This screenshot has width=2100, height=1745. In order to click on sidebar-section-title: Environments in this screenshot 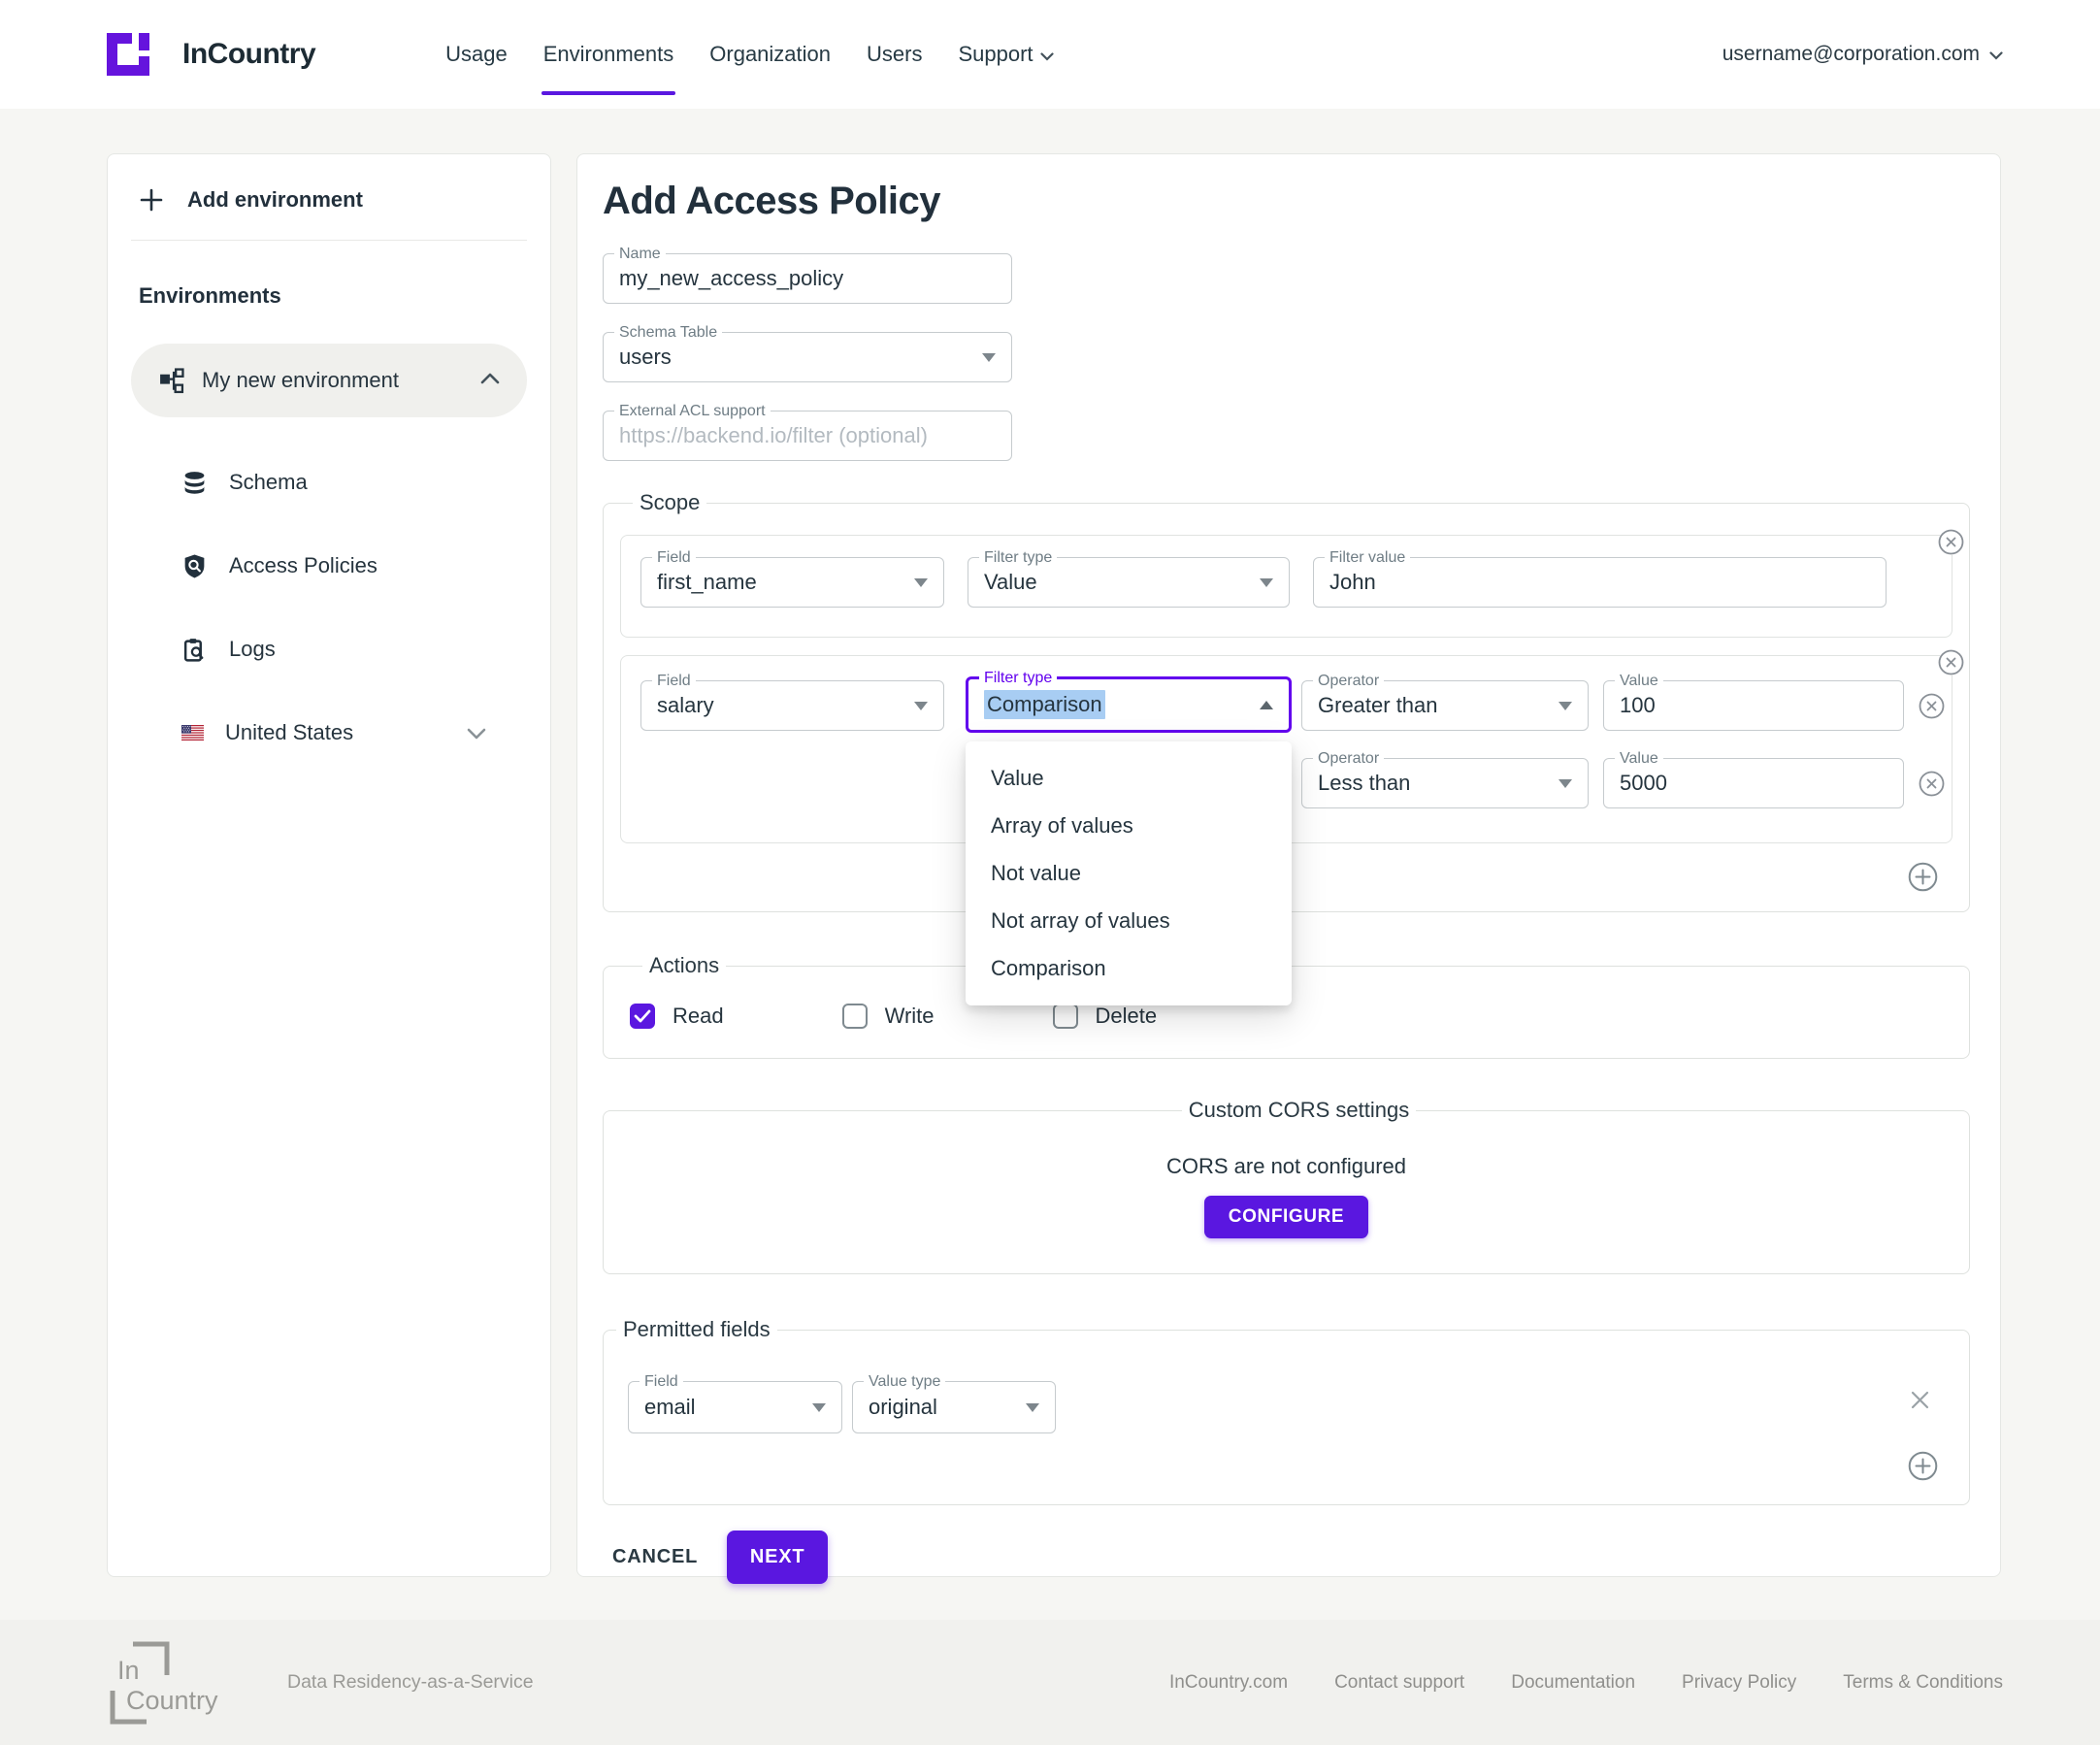, I will do `click(210, 295)`.